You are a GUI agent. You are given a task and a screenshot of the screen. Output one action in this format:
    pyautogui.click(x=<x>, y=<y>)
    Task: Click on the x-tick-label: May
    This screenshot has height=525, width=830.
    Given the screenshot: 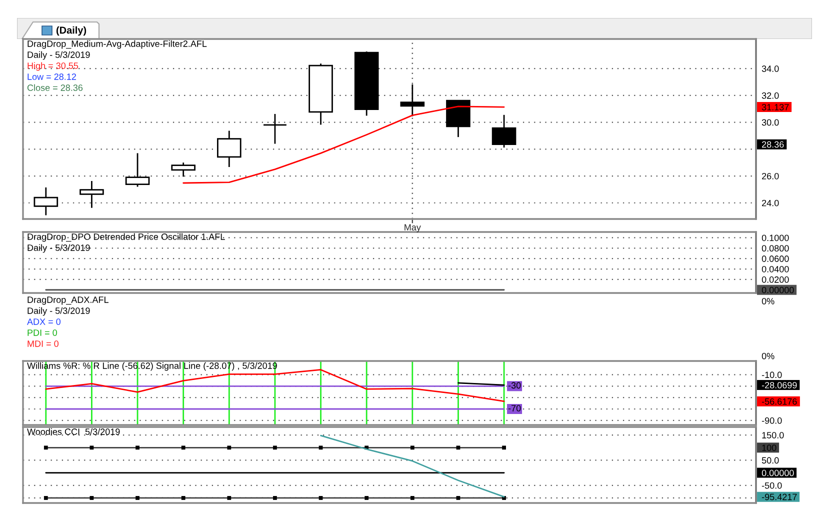 What is the action you would take?
    pyautogui.click(x=412, y=228)
    